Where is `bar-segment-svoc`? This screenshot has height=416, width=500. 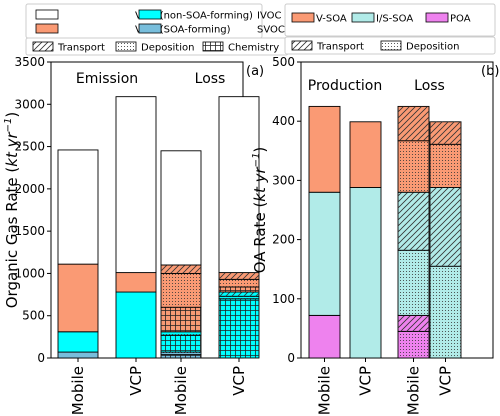
bar-segment-svoc is located at coordinates (78, 355).